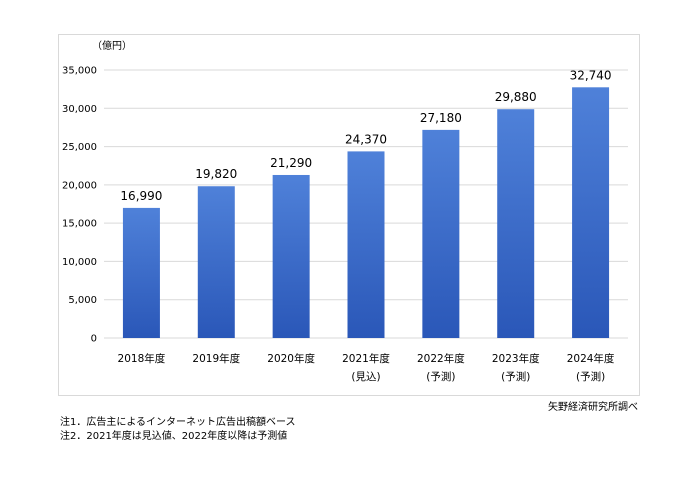  I want to click on x-category-label: 2024年度, so click(591, 358).